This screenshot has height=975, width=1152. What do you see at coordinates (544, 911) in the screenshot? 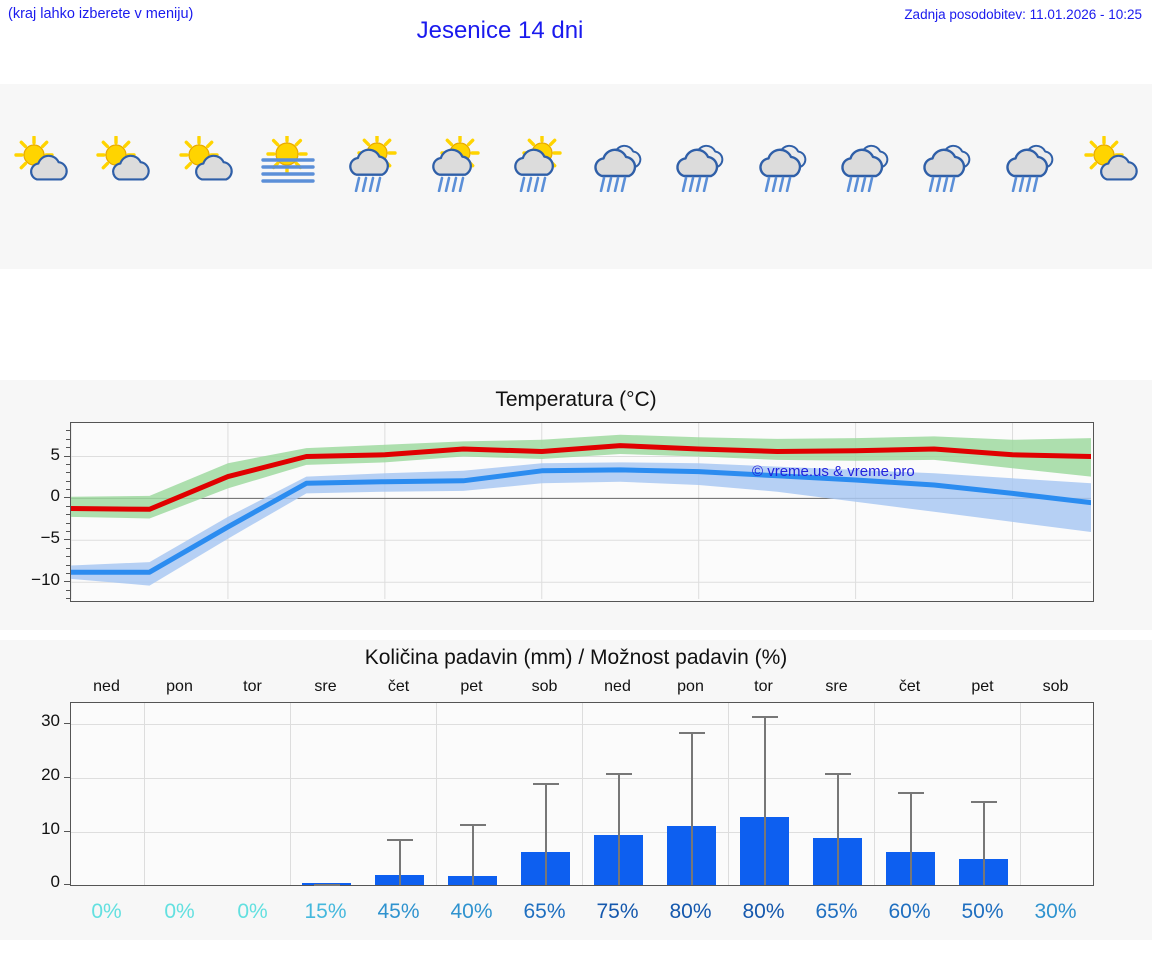
I see `precipitation-probability: 65%` at bounding box center [544, 911].